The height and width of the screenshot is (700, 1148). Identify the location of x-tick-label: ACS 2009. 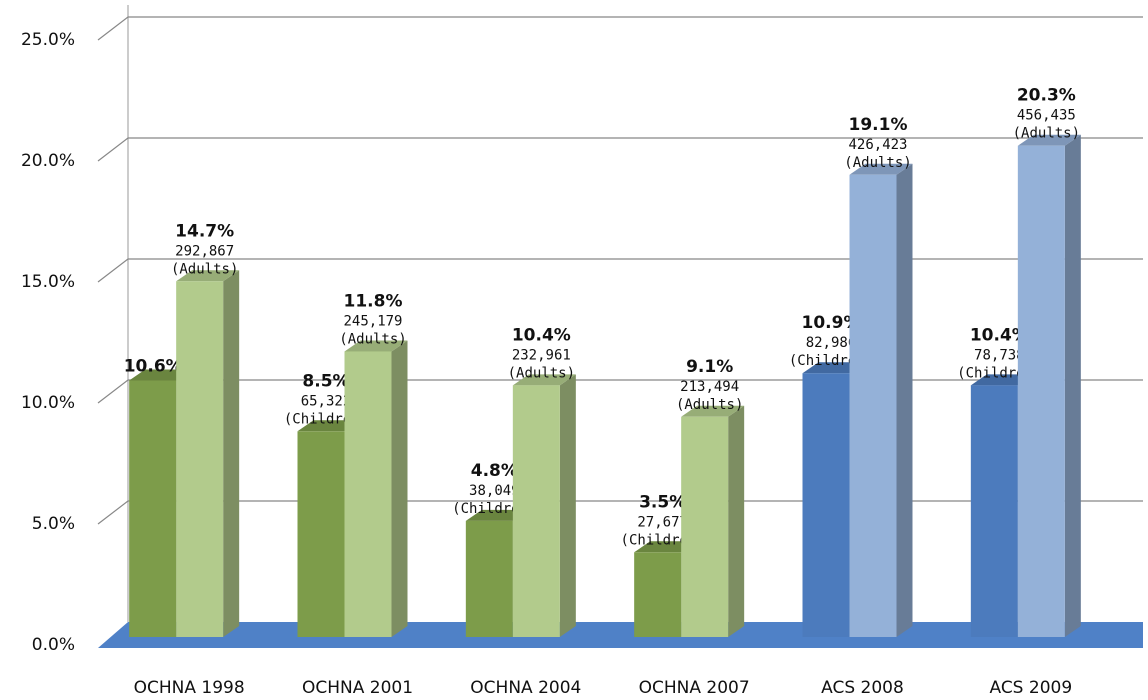
(1030, 688).